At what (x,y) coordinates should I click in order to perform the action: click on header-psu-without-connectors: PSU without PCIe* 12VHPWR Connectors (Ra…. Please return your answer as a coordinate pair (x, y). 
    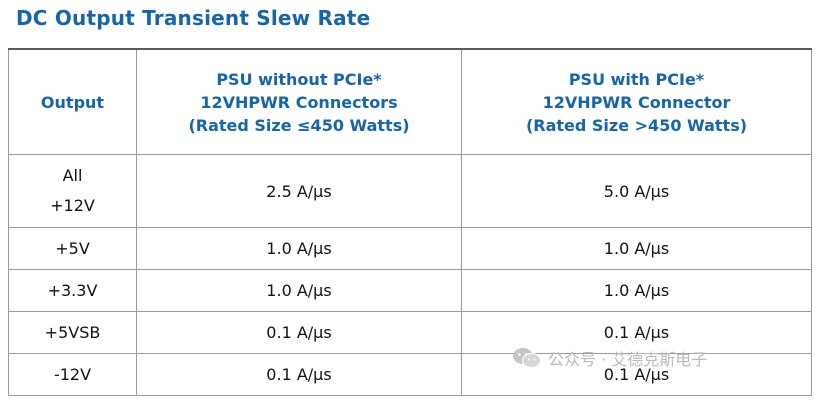
    Looking at the image, I should click on (299, 101).